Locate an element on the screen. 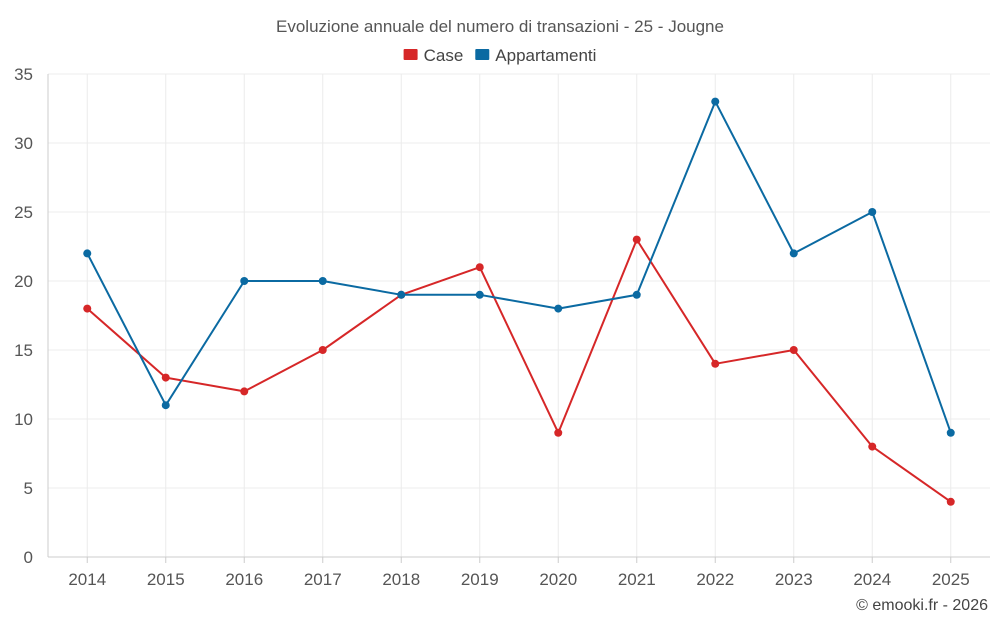  y-tick-label: 15 is located at coordinates (23, 350).